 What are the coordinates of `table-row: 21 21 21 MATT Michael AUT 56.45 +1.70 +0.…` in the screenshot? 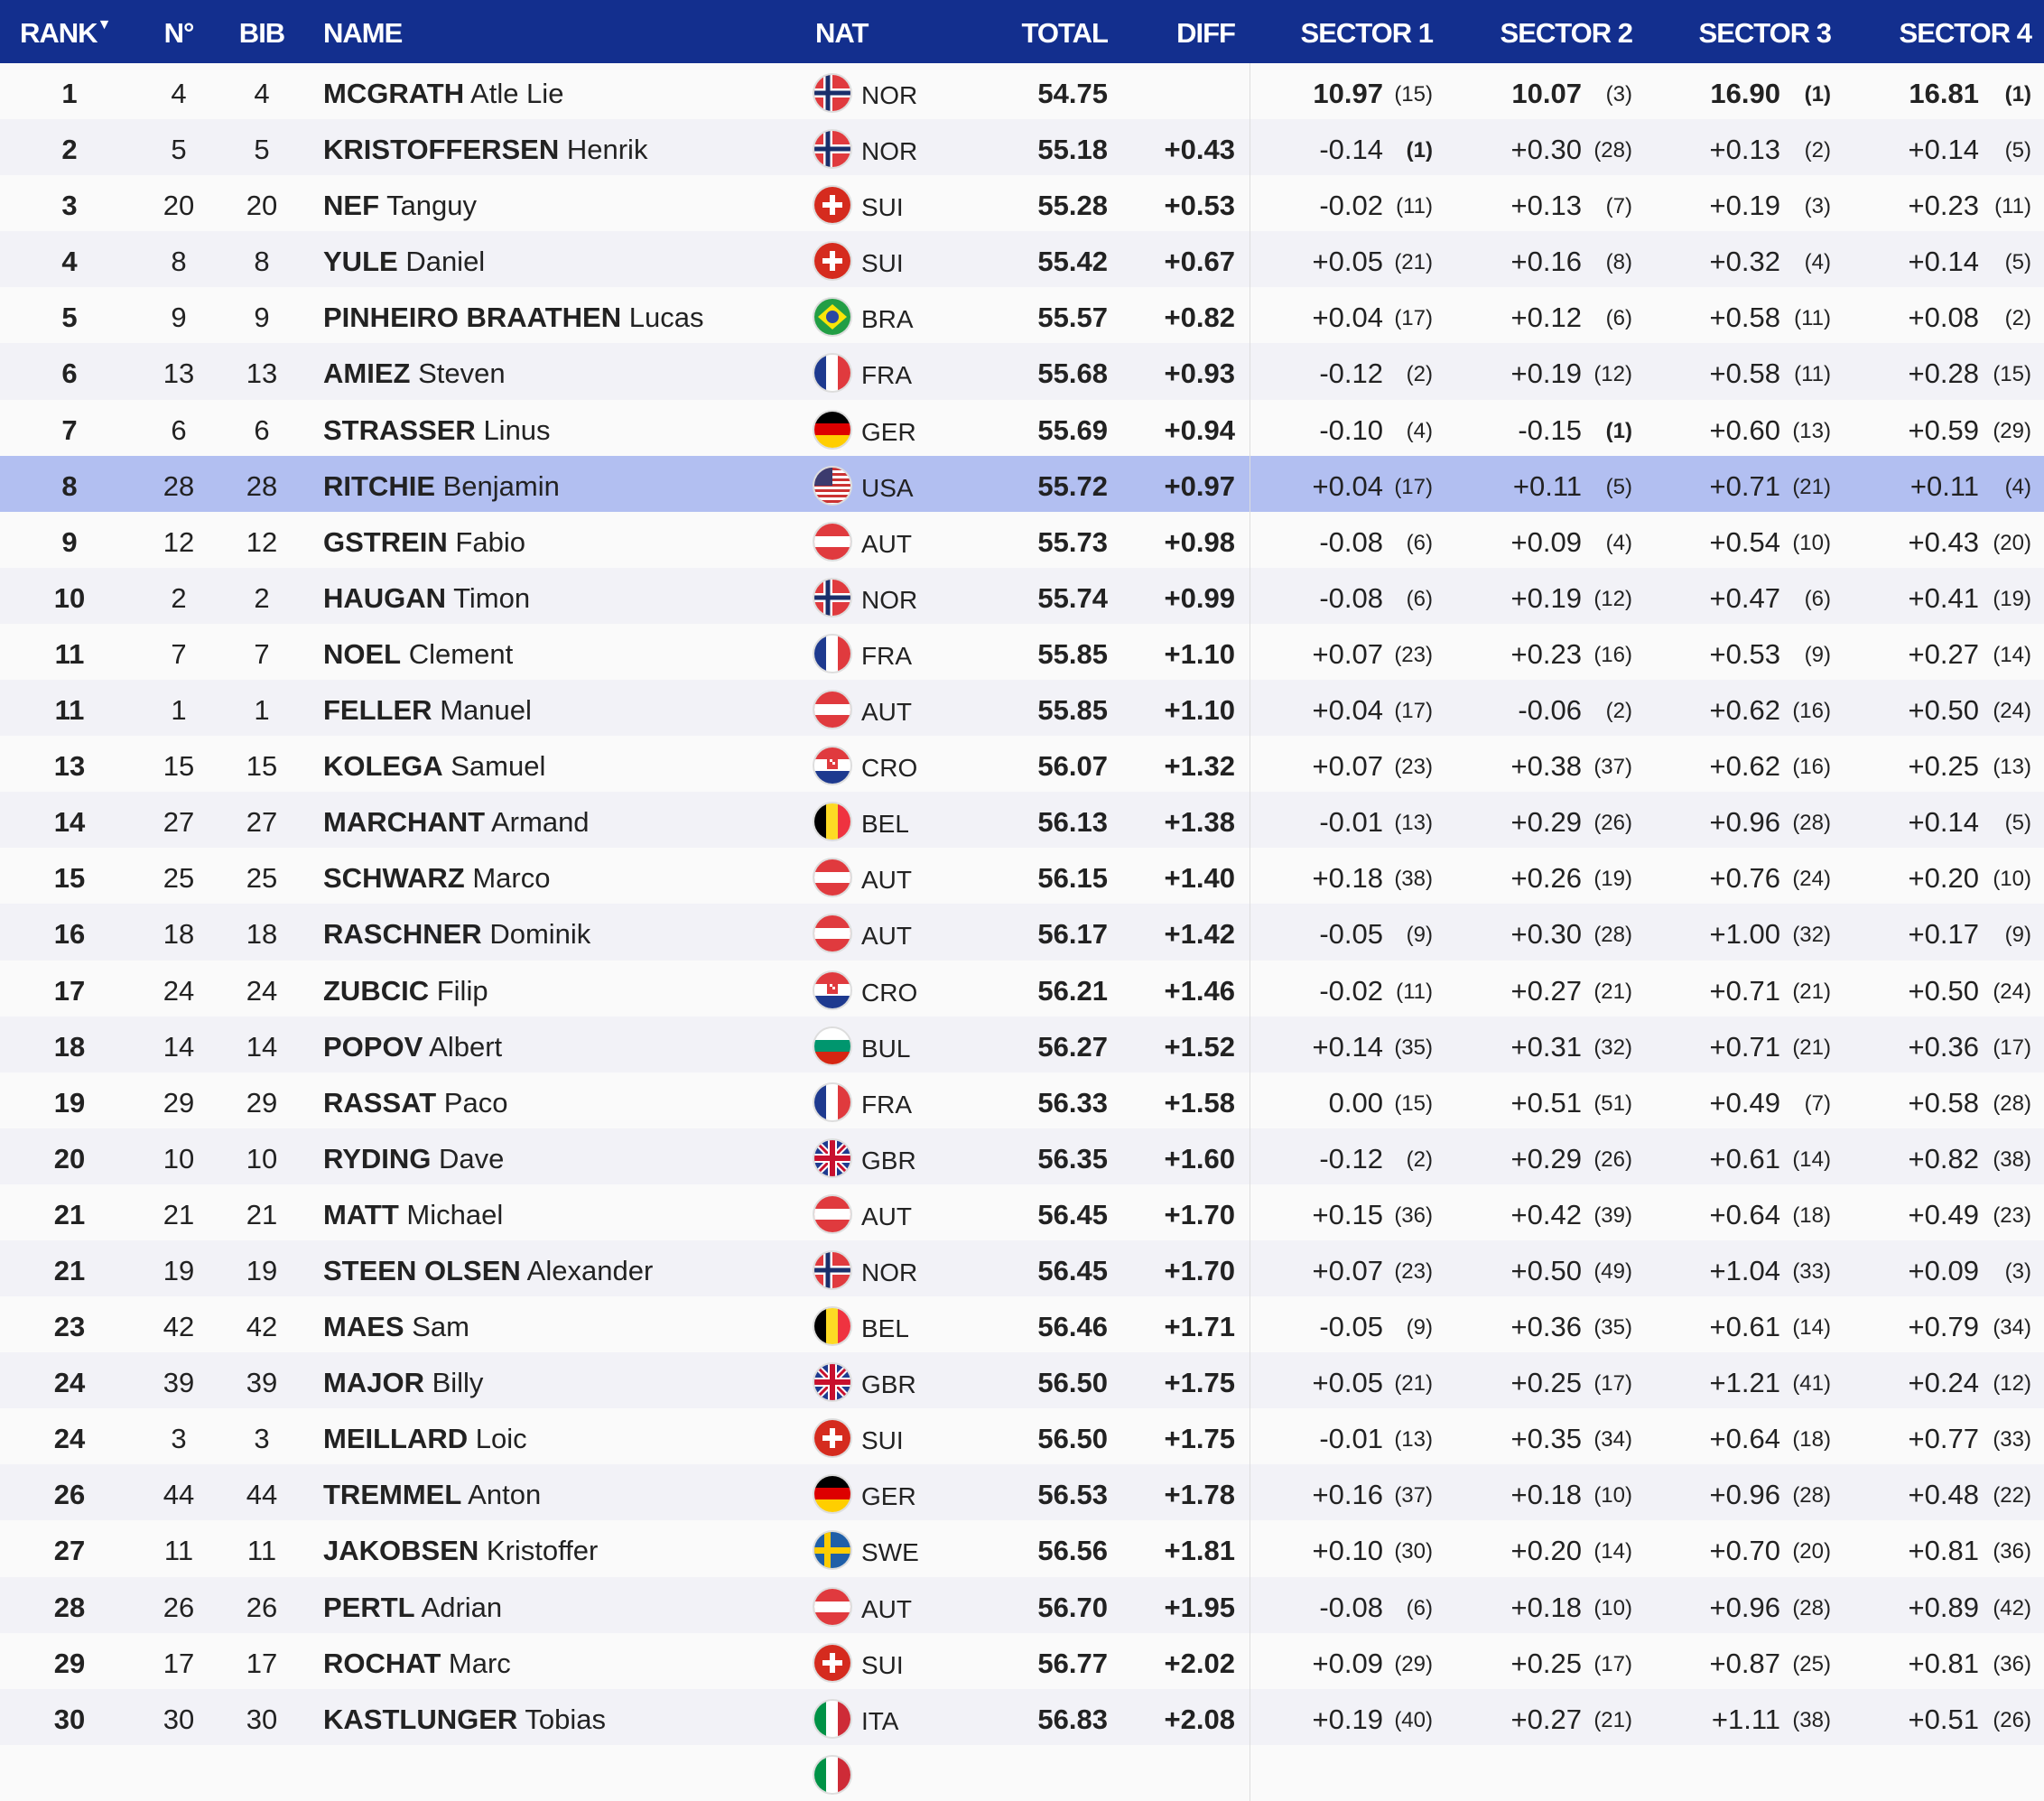 It's located at (1022, 1212).